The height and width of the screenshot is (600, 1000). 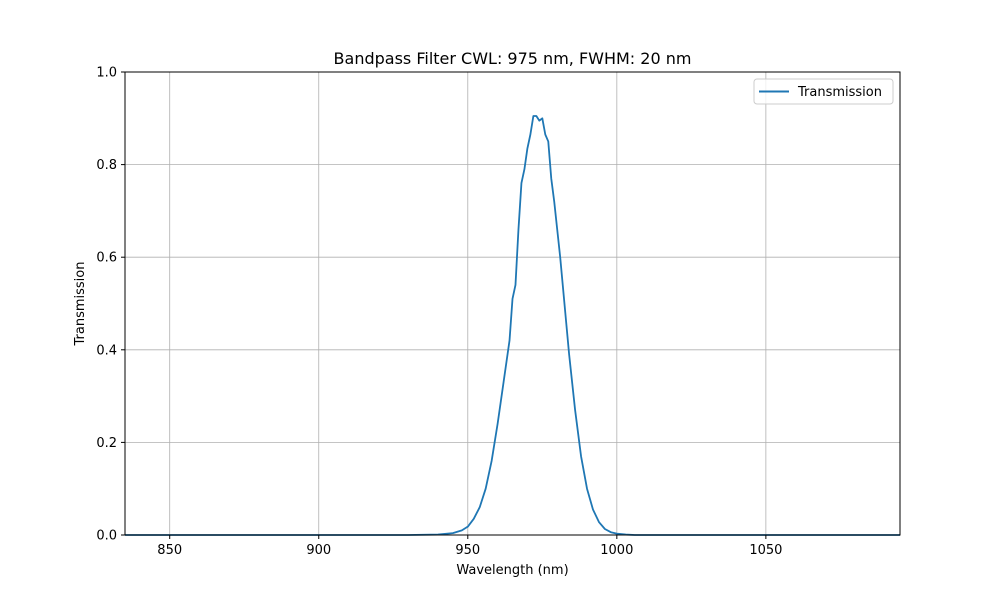 I want to click on chart-title: Bandpass Filter CWL: 975 nm, FWHM: 20 nm, so click(x=513, y=58).